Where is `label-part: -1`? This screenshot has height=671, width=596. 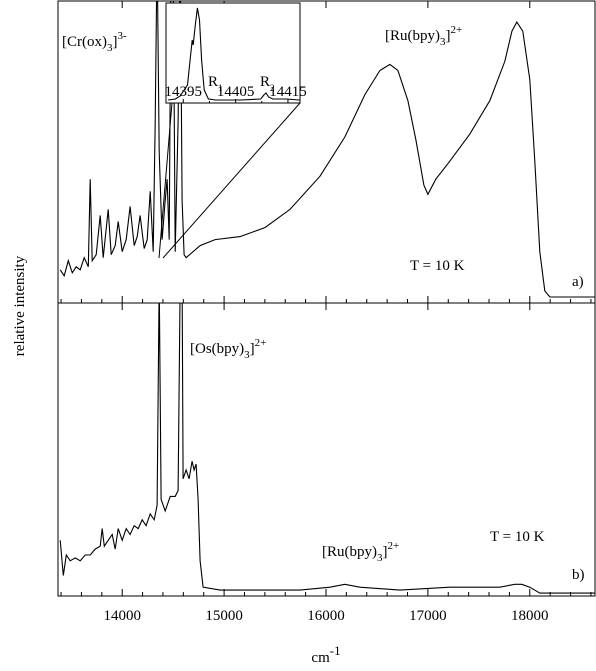
label-part: -1 is located at coordinates (335, 650).